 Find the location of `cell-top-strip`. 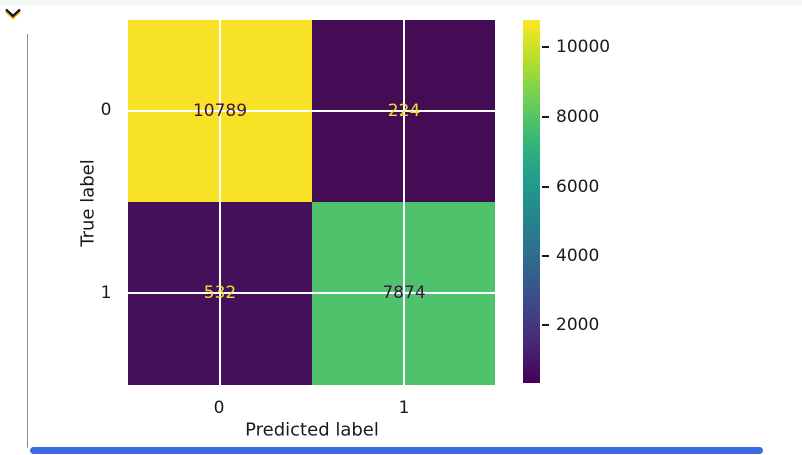

cell-top-strip is located at coordinates (401, 2).